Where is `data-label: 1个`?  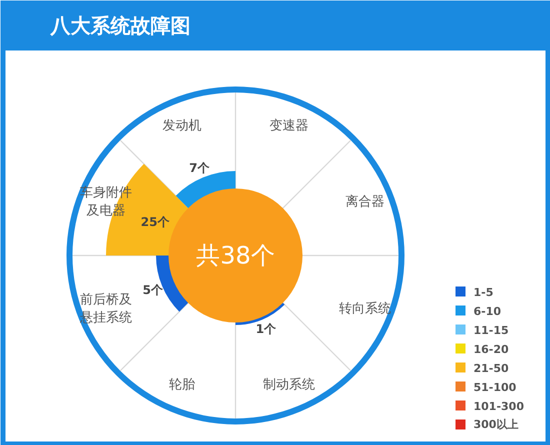 data-label: 1个 is located at coordinates (267, 329).